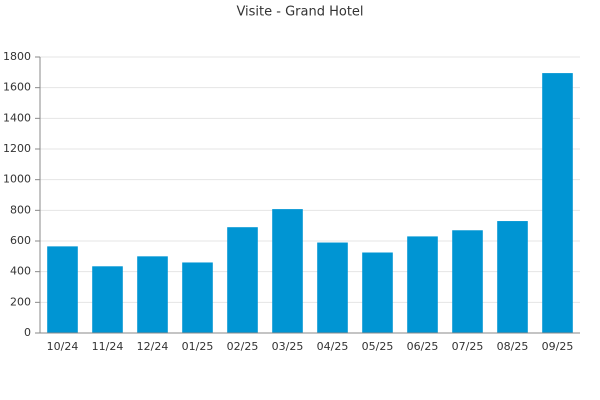  What do you see at coordinates (243, 346) in the screenshot?
I see `x-tick-label: 02/25` at bounding box center [243, 346].